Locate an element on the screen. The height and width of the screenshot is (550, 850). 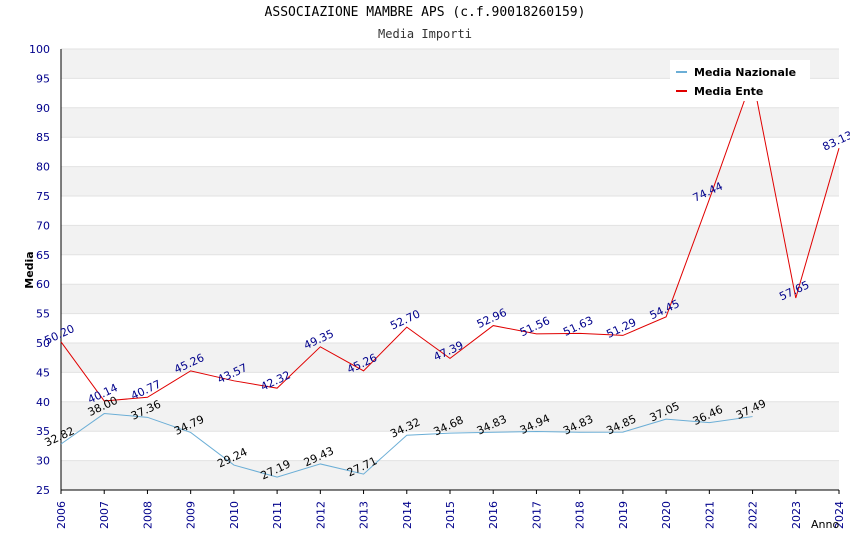
x-tick-label: 2021 is located at coordinates (709, 515).